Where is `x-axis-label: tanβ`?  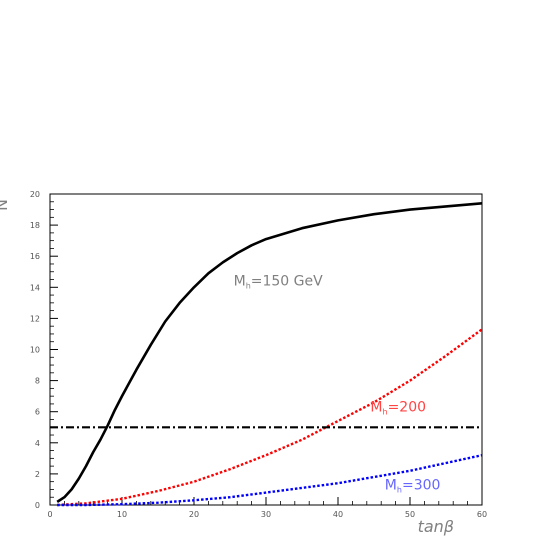
x-axis-label: tanβ is located at coordinates (436, 526).